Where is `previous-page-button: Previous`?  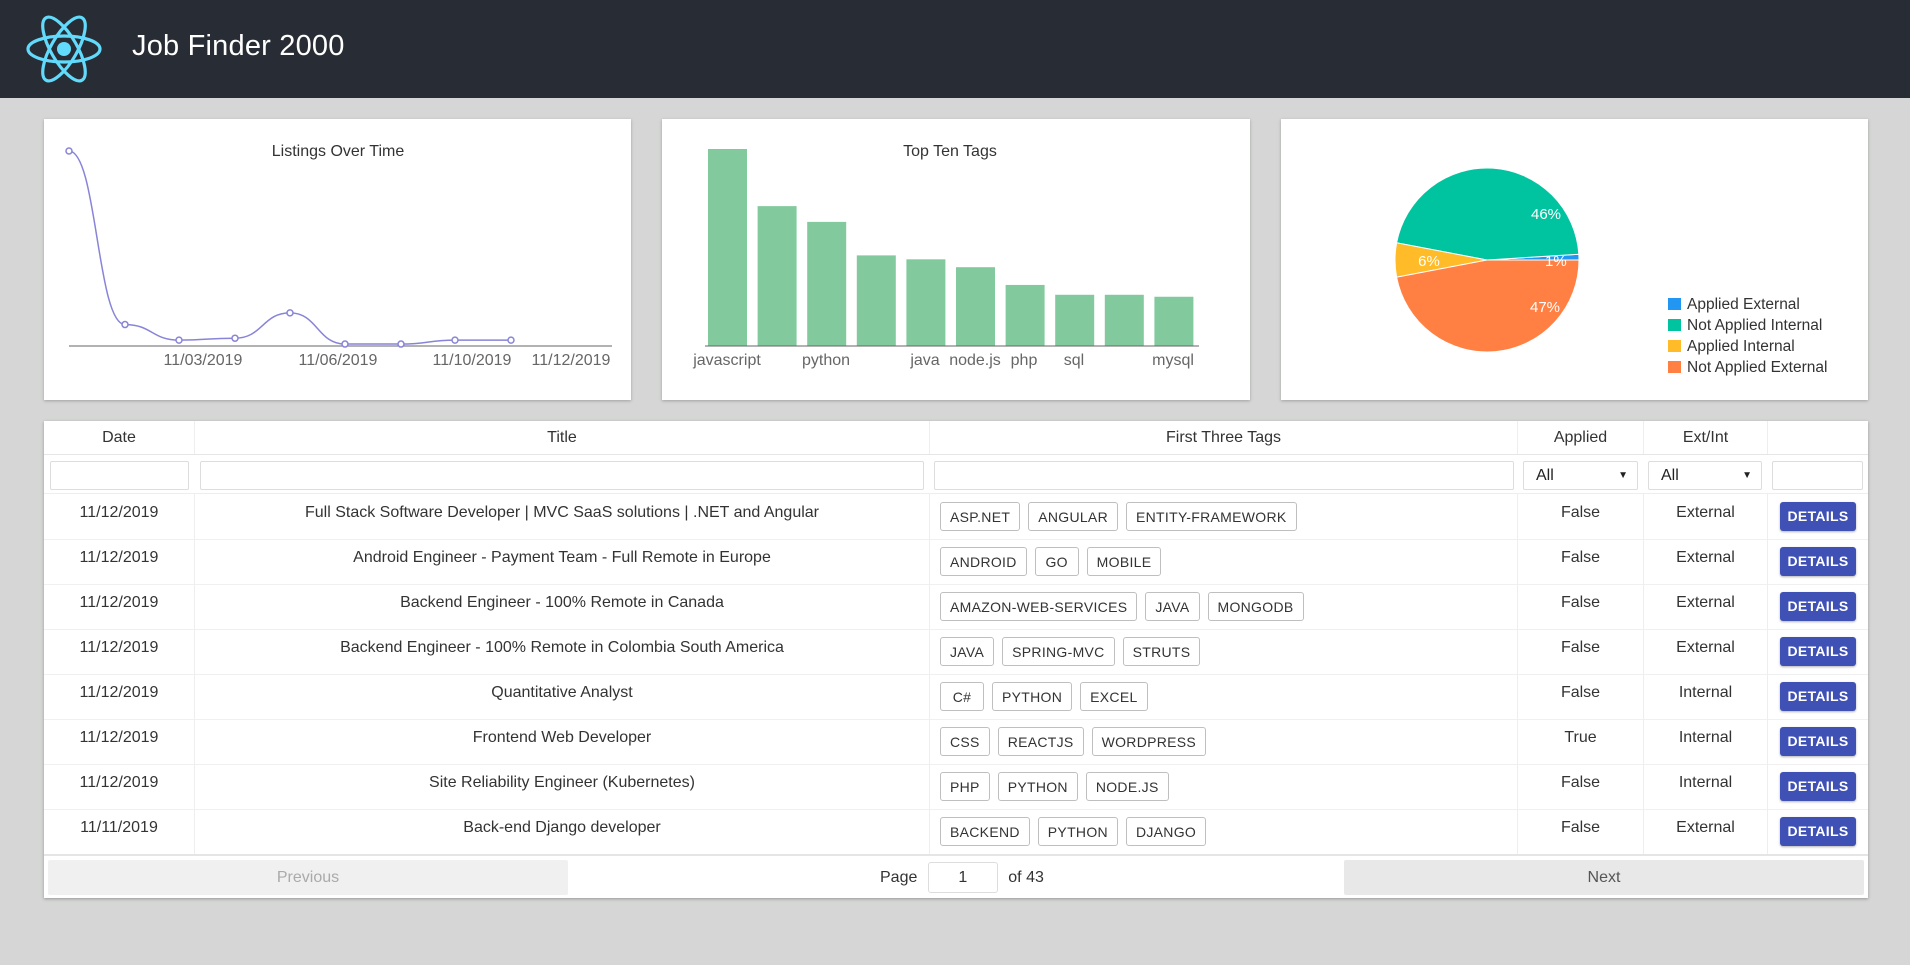 previous-page-button: Previous is located at coordinates (308, 877).